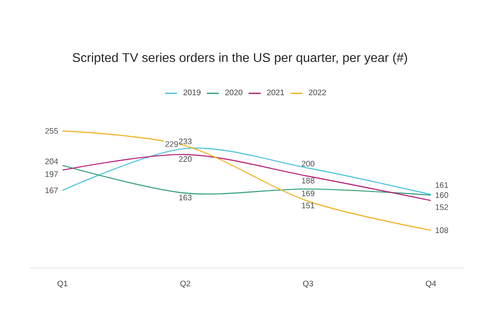 The width and height of the screenshot is (480, 320). What do you see at coordinates (308, 284) in the screenshot?
I see `x-tick-label: Q3` at bounding box center [308, 284].